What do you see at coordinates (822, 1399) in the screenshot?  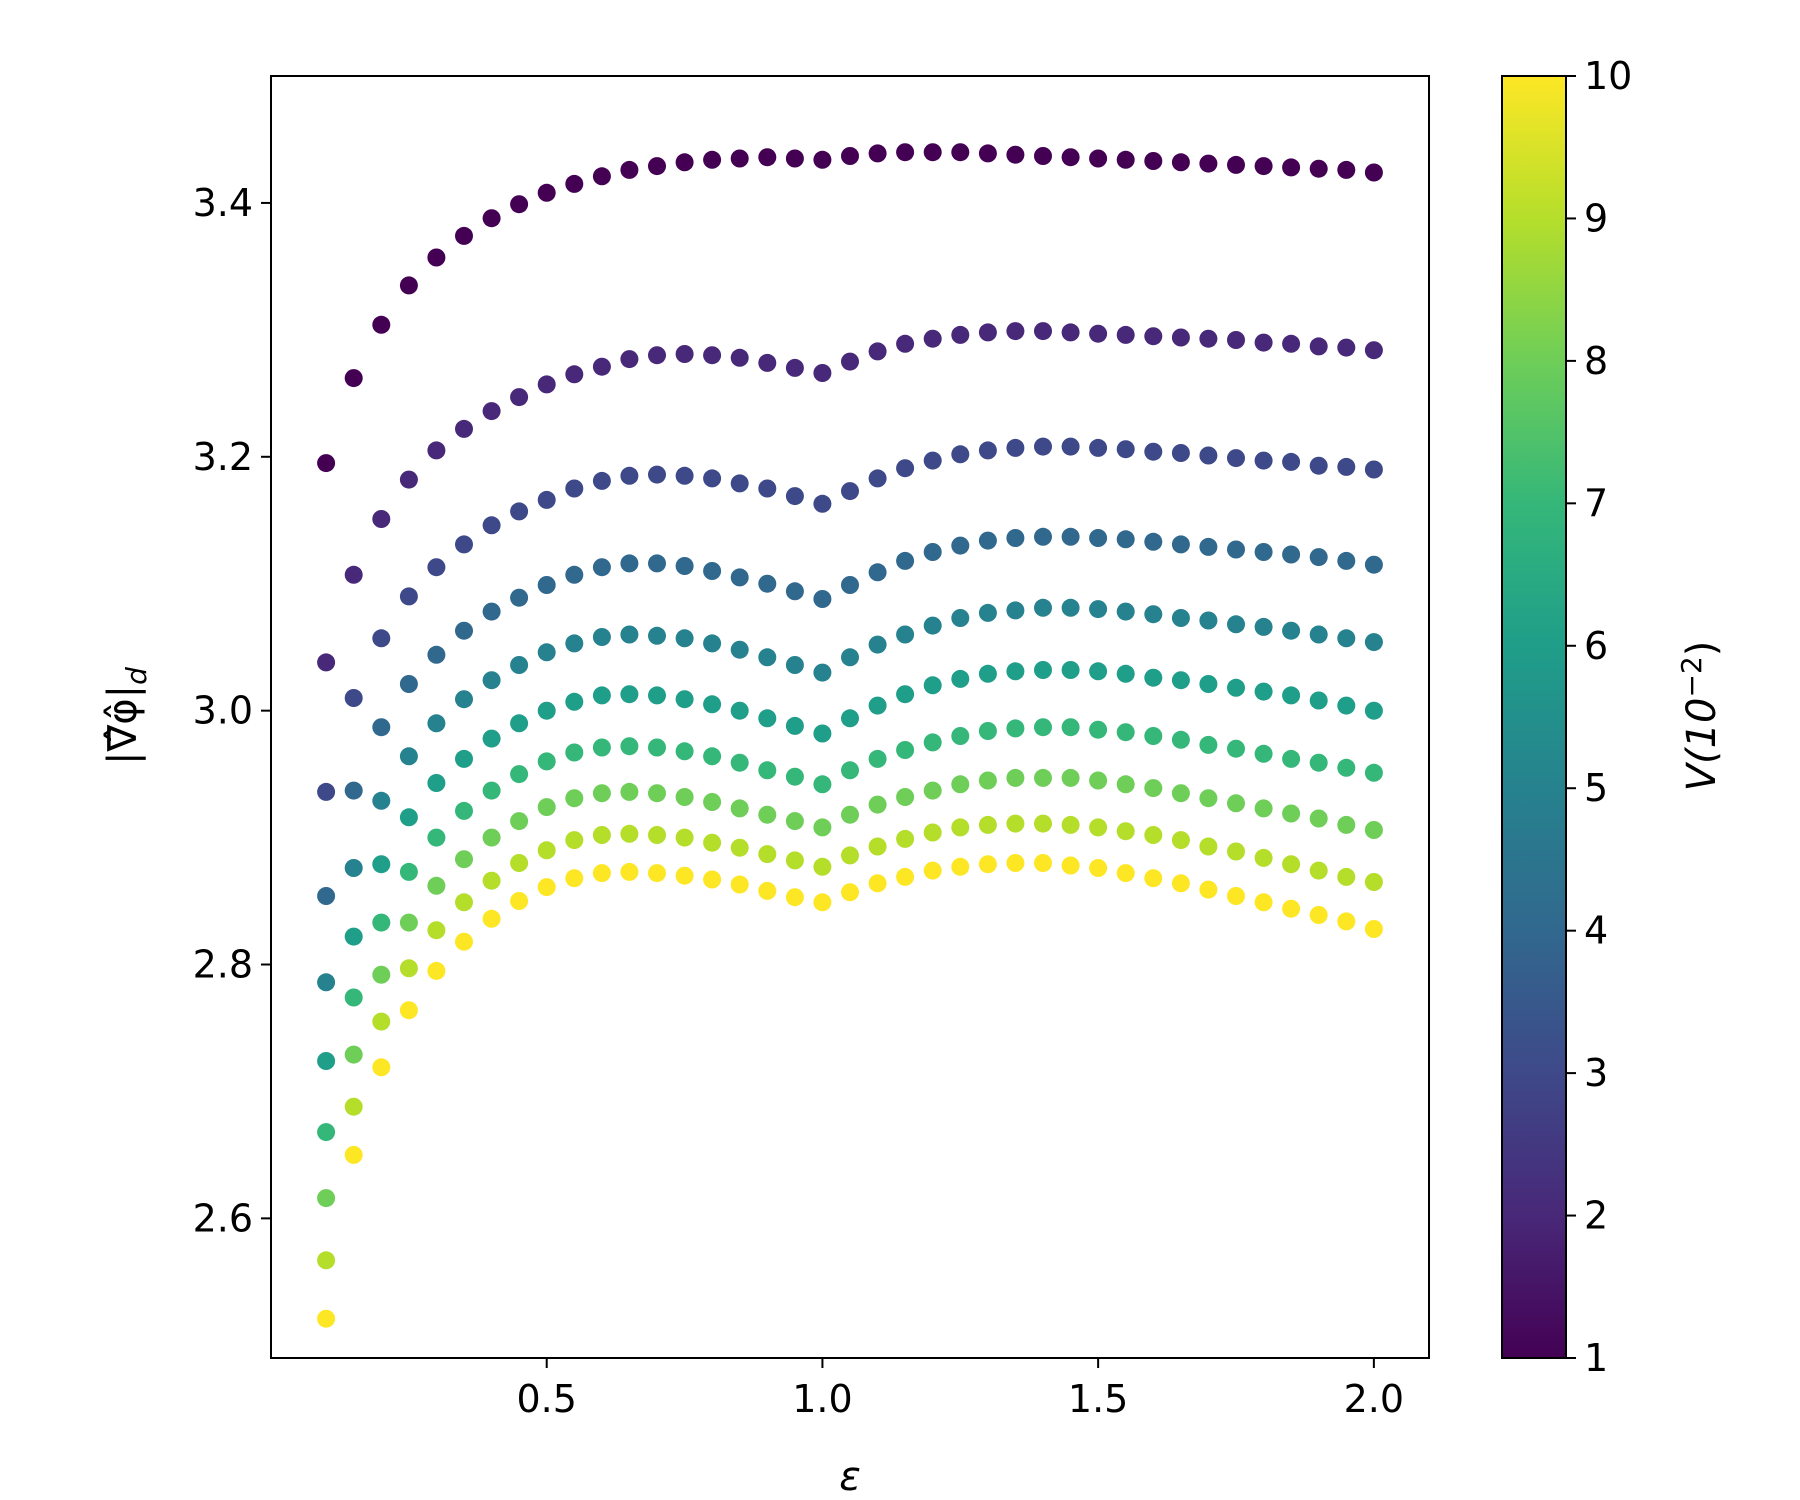 I see `x-tick-label: 1.0` at bounding box center [822, 1399].